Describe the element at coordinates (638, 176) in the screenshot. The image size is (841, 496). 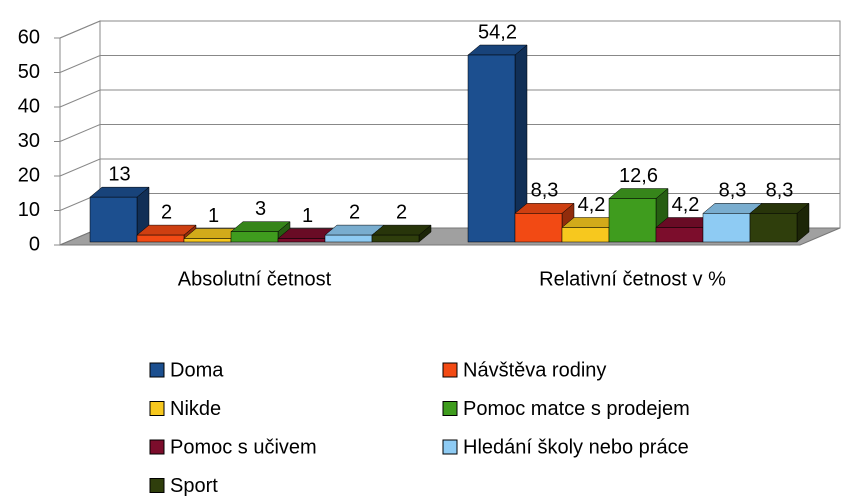
I see `value-label: 12,6` at that location.